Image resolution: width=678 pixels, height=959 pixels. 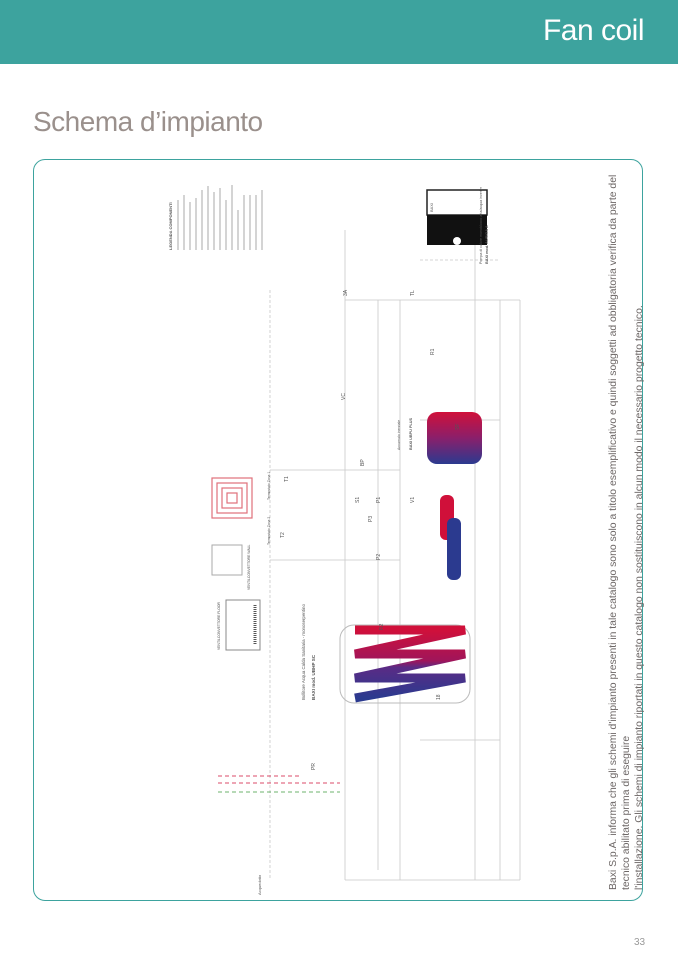 I want to click on thermostat-zone2-label: Termostato Zona 2, so click(x=269, y=531).